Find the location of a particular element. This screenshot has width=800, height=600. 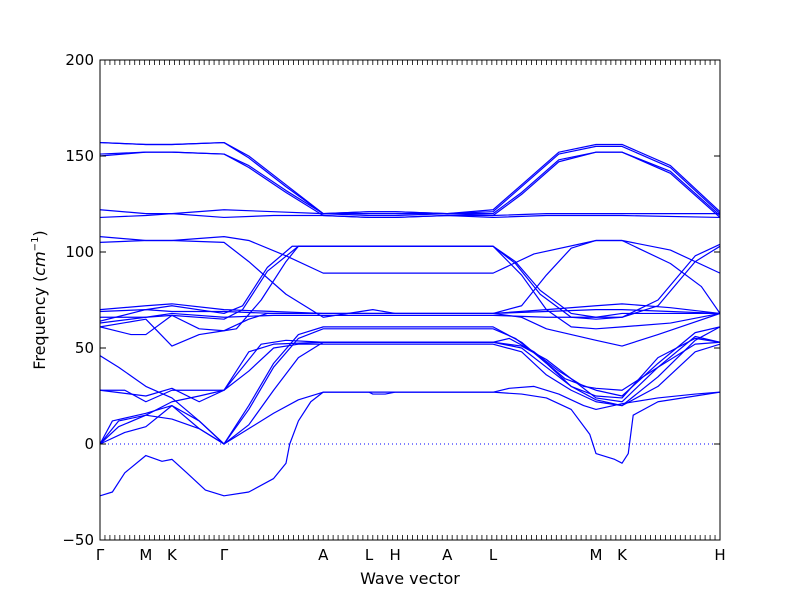

y-axis-tick-labels: −50 0 50 100 150 200 is located at coordinates (78, 300).